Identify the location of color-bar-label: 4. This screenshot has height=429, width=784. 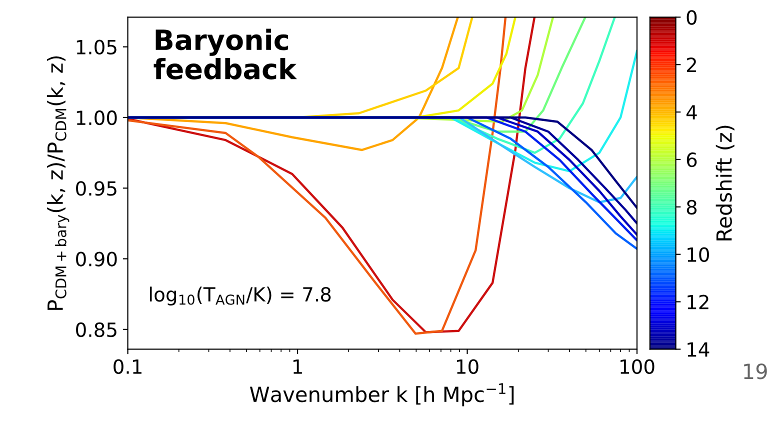
(691, 112).